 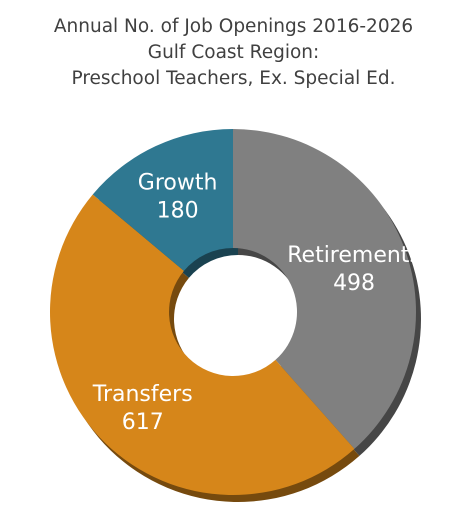 What do you see at coordinates (142, 394) in the screenshot?
I see `slice-label-transfers: Transfers` at bounding box center [142, 394].